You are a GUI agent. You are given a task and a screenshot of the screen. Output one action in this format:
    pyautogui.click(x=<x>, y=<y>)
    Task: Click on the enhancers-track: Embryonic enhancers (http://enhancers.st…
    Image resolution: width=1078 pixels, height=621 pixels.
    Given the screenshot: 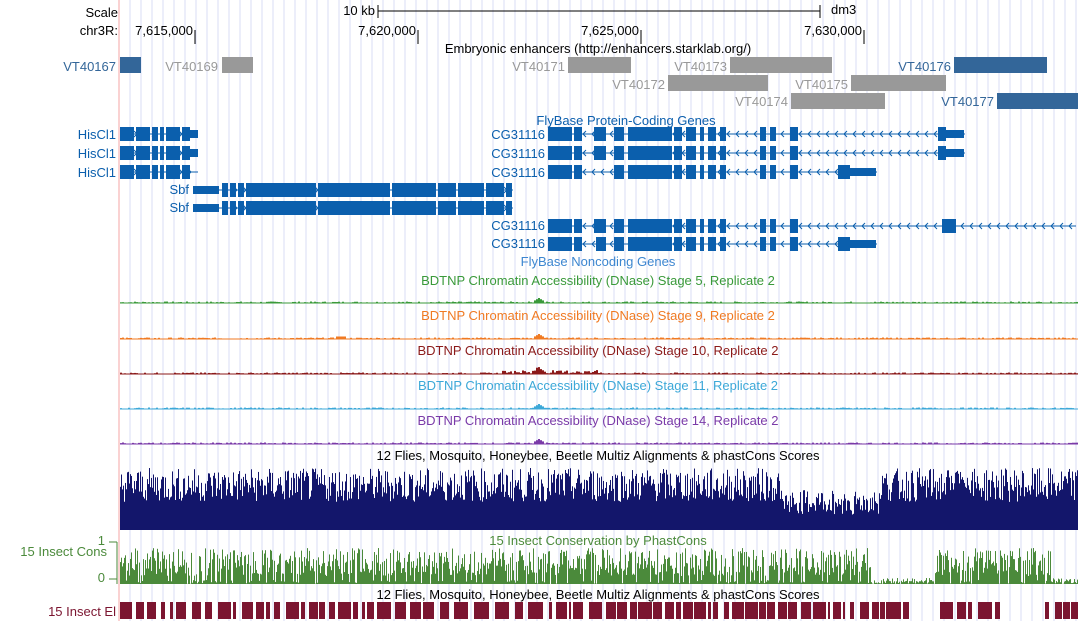 What is the action you would take?
    pyautogui.click(x=570, y=75)
    